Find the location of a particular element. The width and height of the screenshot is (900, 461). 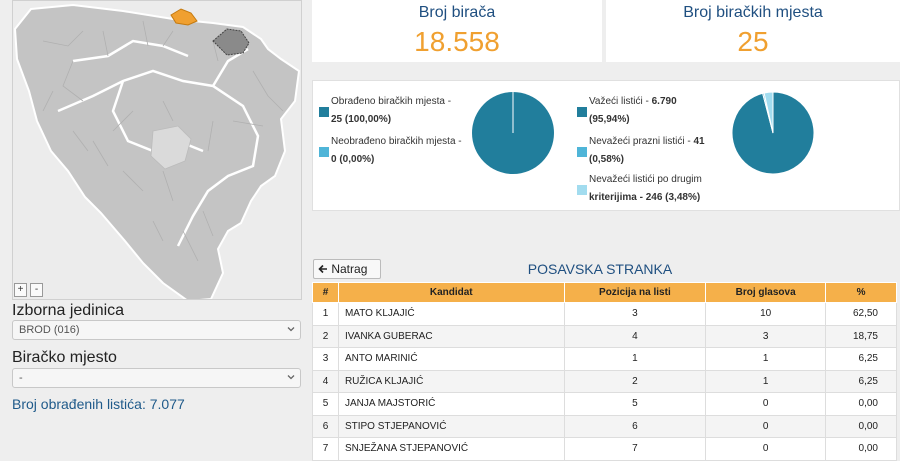

legend-other-line1: Nevažeći listići po drugim is located at coordinates (645, 179).